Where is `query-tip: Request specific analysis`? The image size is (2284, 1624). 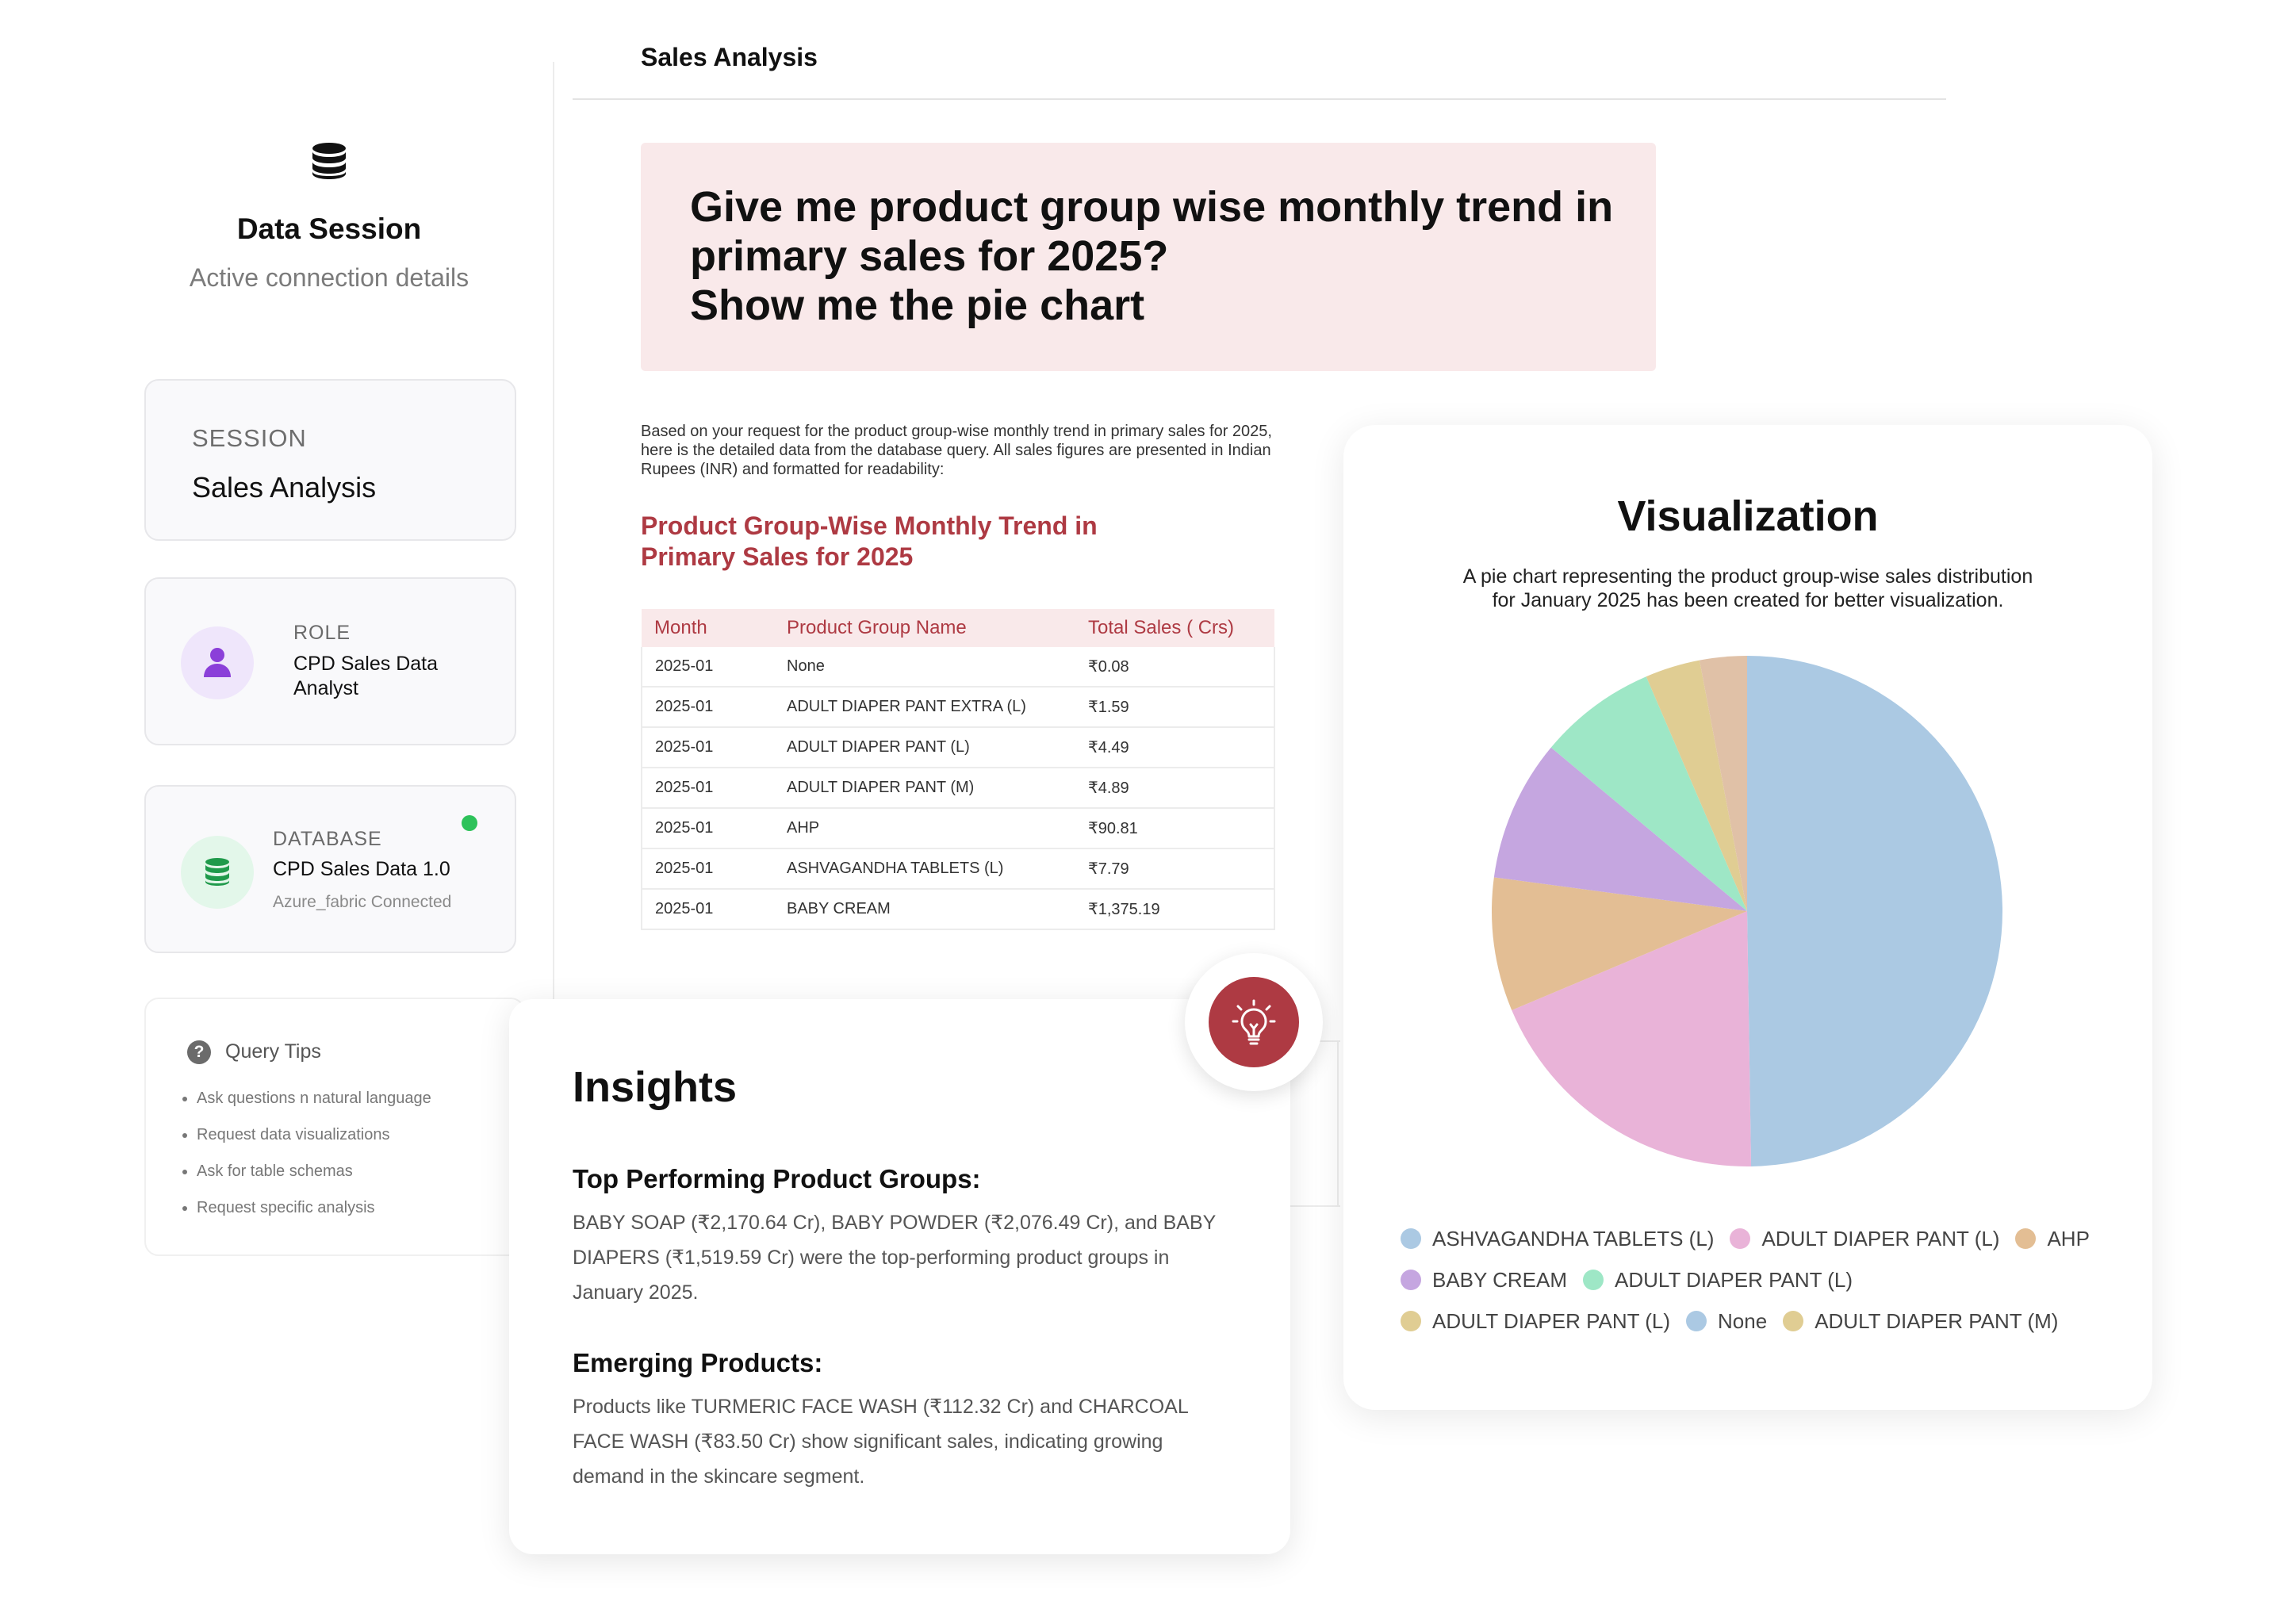
query-tip: Request specific analysis is located at coordinates (314, 1207).